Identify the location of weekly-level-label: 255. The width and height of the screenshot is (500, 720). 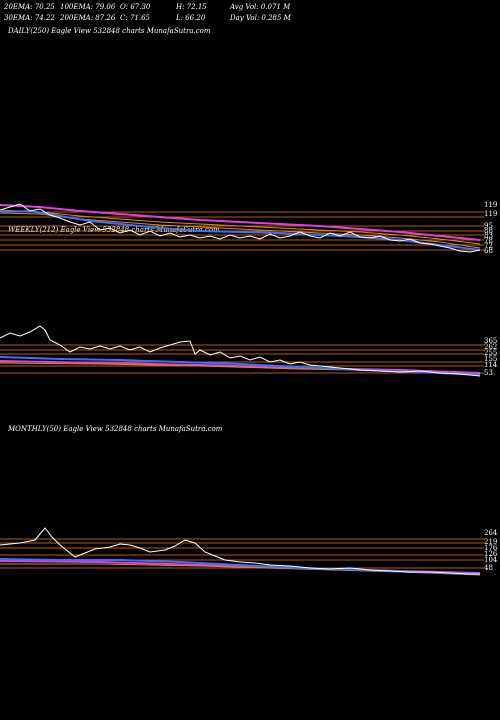
(490, 353).